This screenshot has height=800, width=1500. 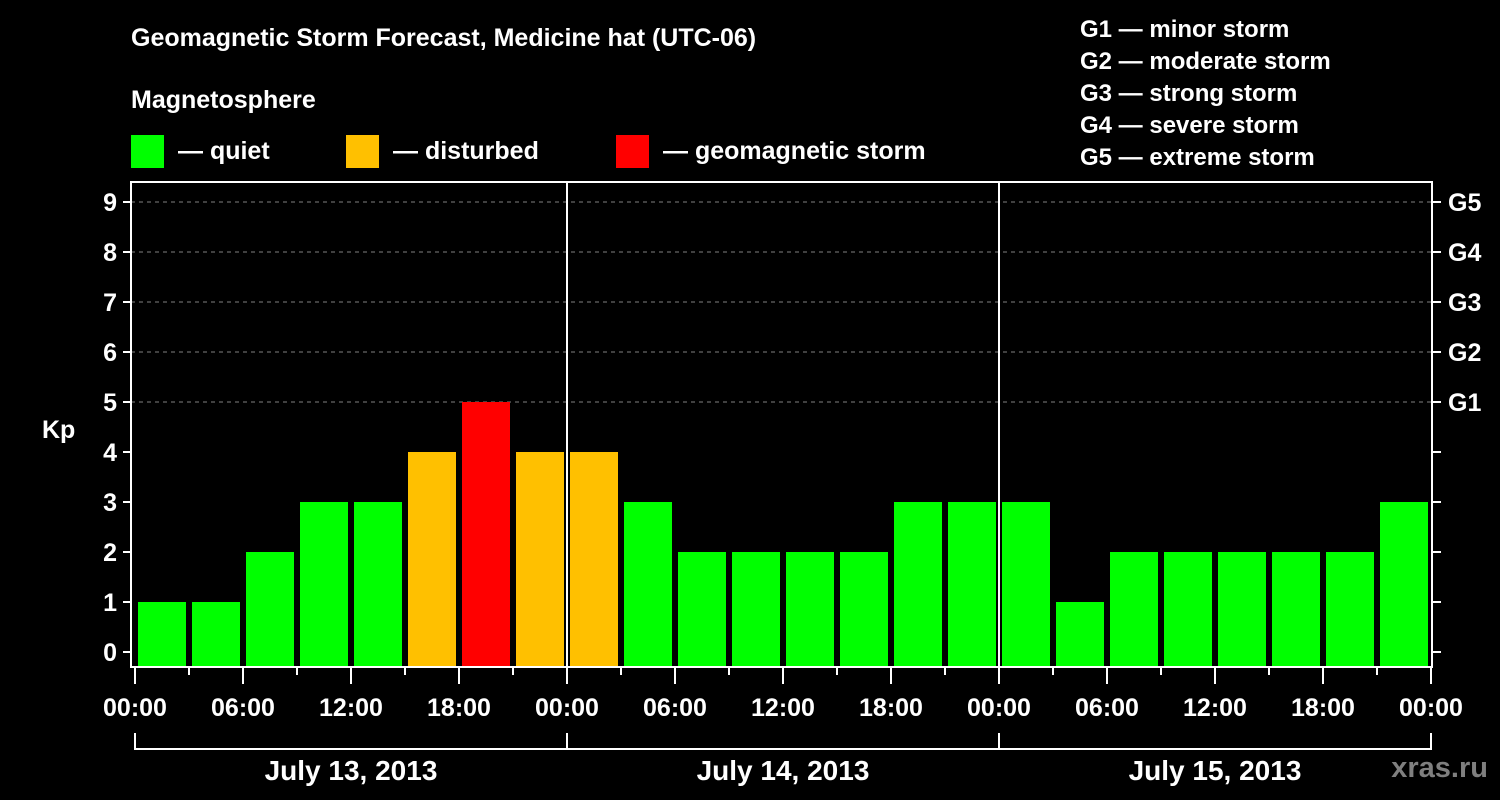 I want to click on legend-swatch-quiet, so click(x=147, y=151).